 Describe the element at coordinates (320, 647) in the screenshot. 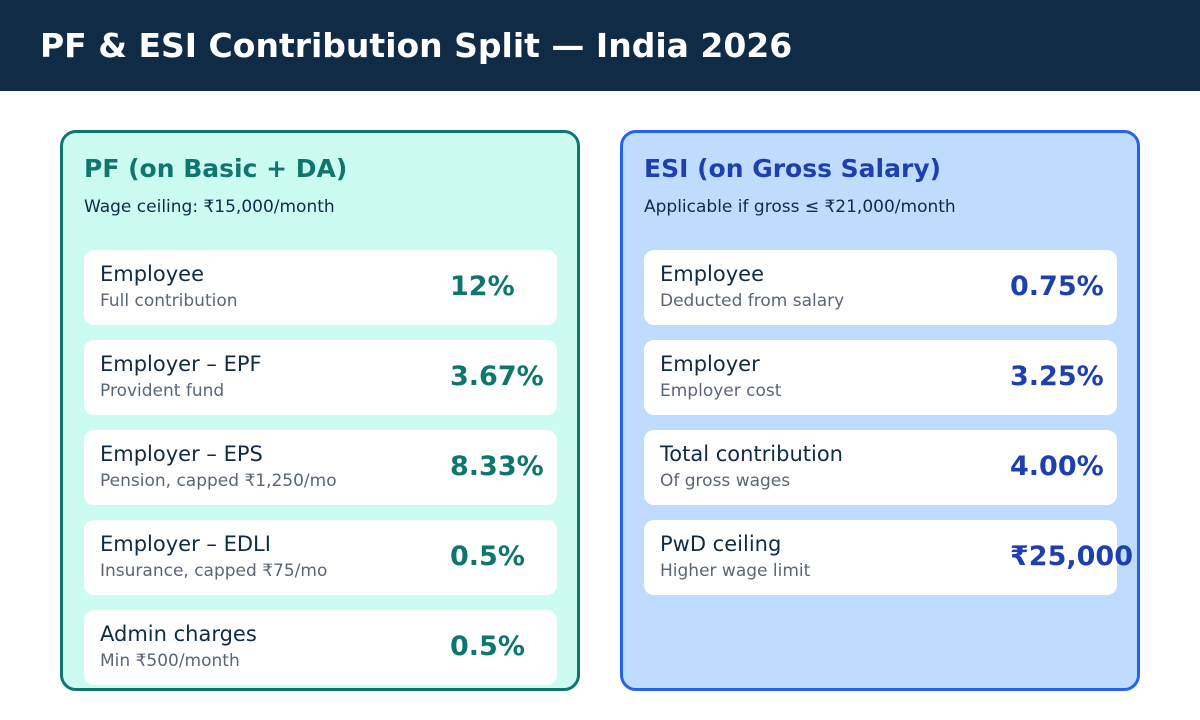

I see `pf-card-admin-charges: Admin charges Min ₹500/month 0.5%` at that location.